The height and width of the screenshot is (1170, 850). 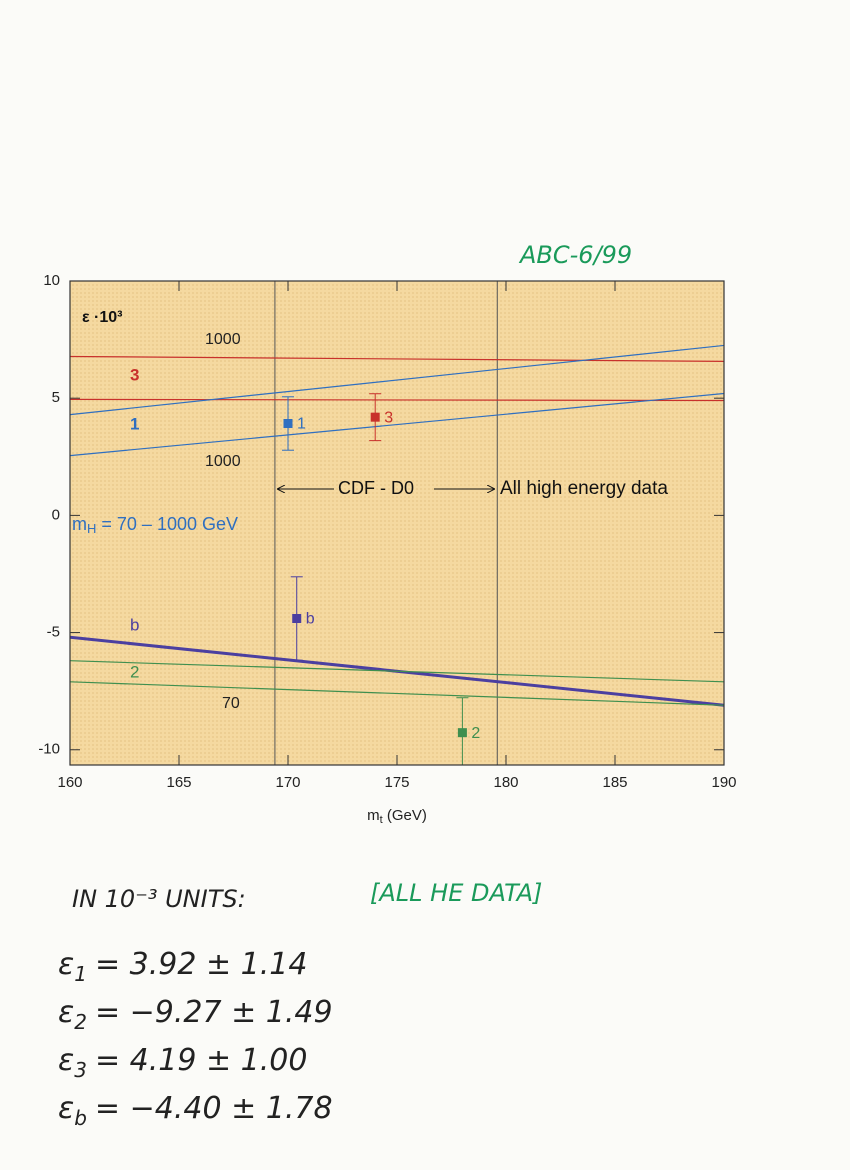 I want to click on mass-range-label: mH = 70 – 1000 GeV, so click(x=155, y=525).